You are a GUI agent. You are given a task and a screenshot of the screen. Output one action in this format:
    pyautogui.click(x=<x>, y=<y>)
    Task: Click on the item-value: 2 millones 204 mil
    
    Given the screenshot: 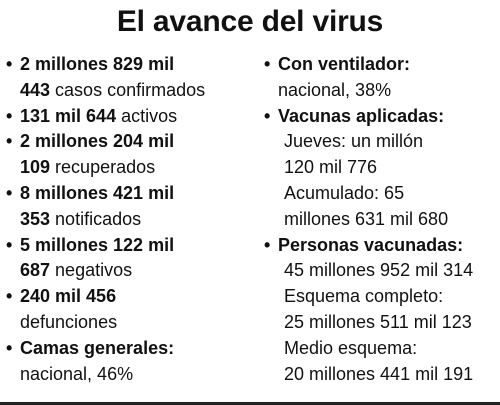 What is the action you would take?
    pyautogui.click(x=97, y=141)
    